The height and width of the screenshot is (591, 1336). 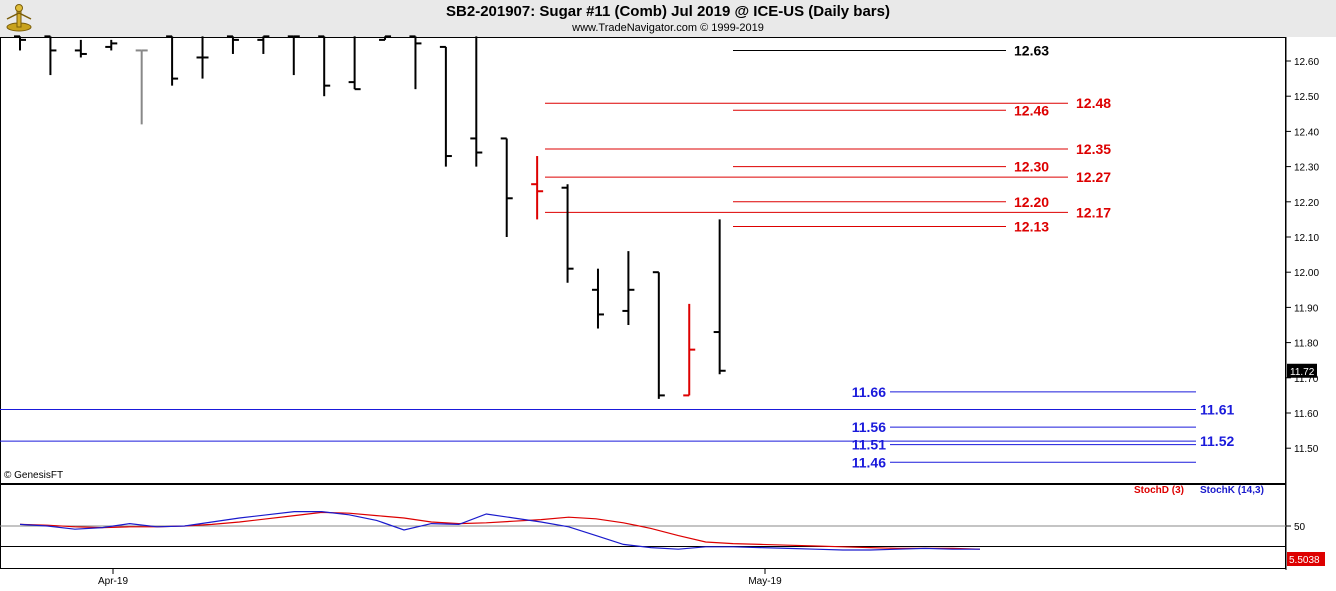 I want to click on level-label: 12.17, so click(x=1093, y=212).